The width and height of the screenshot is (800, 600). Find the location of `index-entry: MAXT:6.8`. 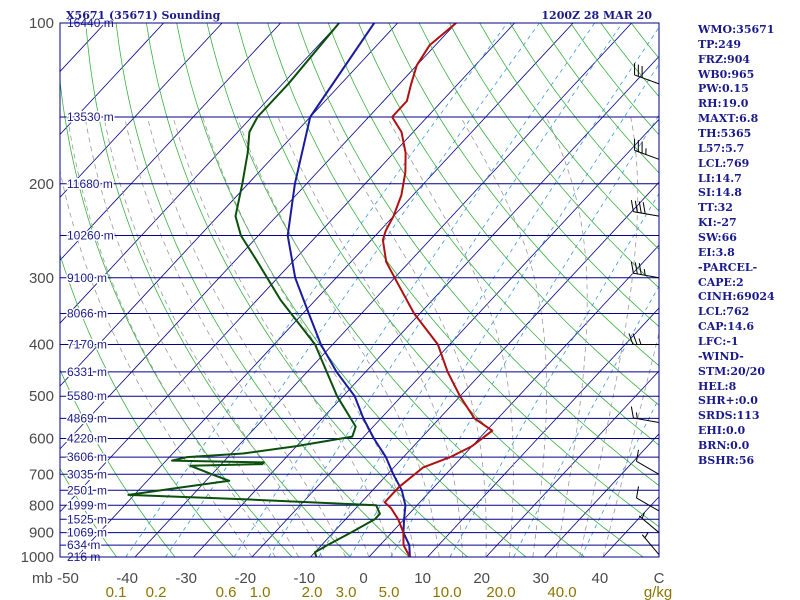

index-entry: MAXT:6.8 is located at coordinates (728, 119).